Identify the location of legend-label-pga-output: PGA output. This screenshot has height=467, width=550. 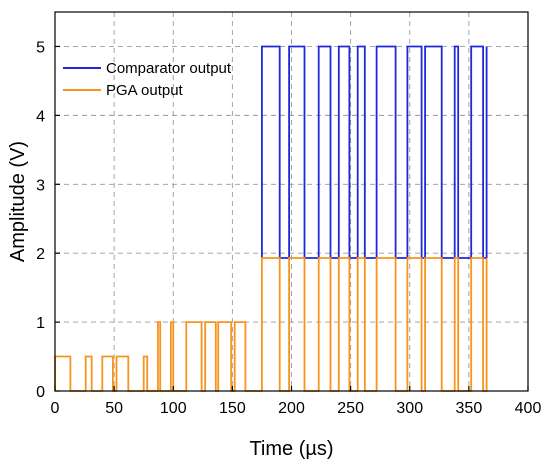
(145, 90).